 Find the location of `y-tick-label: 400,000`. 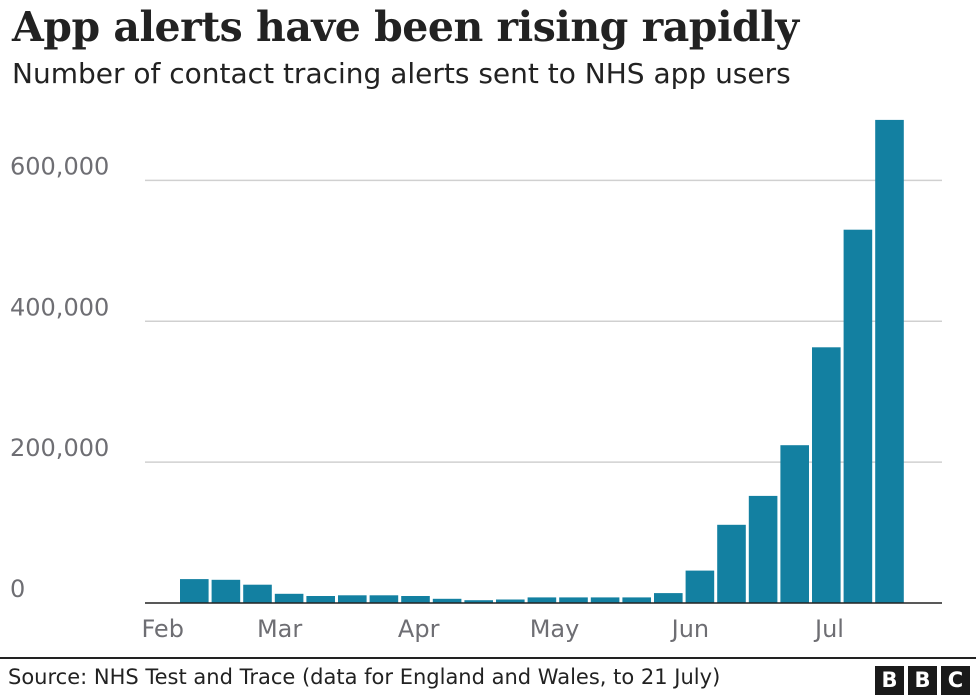

y-tick-label: 400,000 is located at coordinates (59, 307).